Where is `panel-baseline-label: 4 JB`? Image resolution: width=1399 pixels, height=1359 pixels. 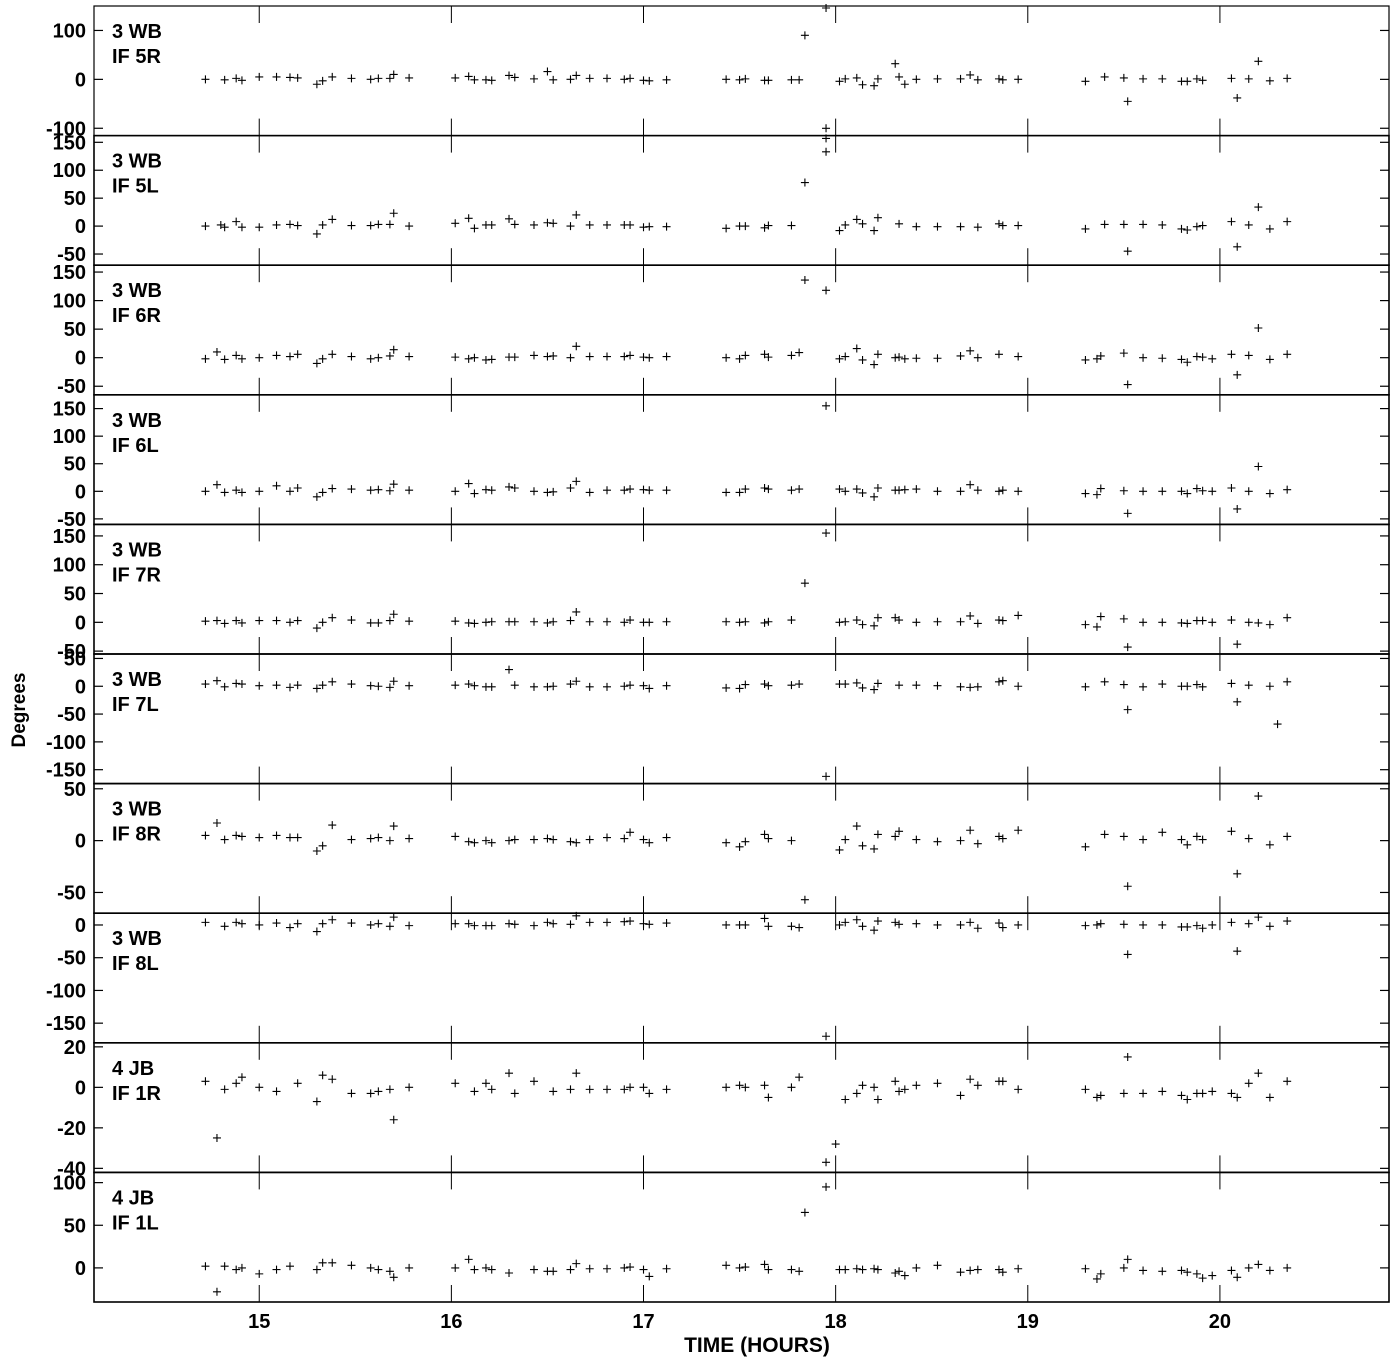 panel-baseline-label: 4 JB is located at coordinates (133, 1069).